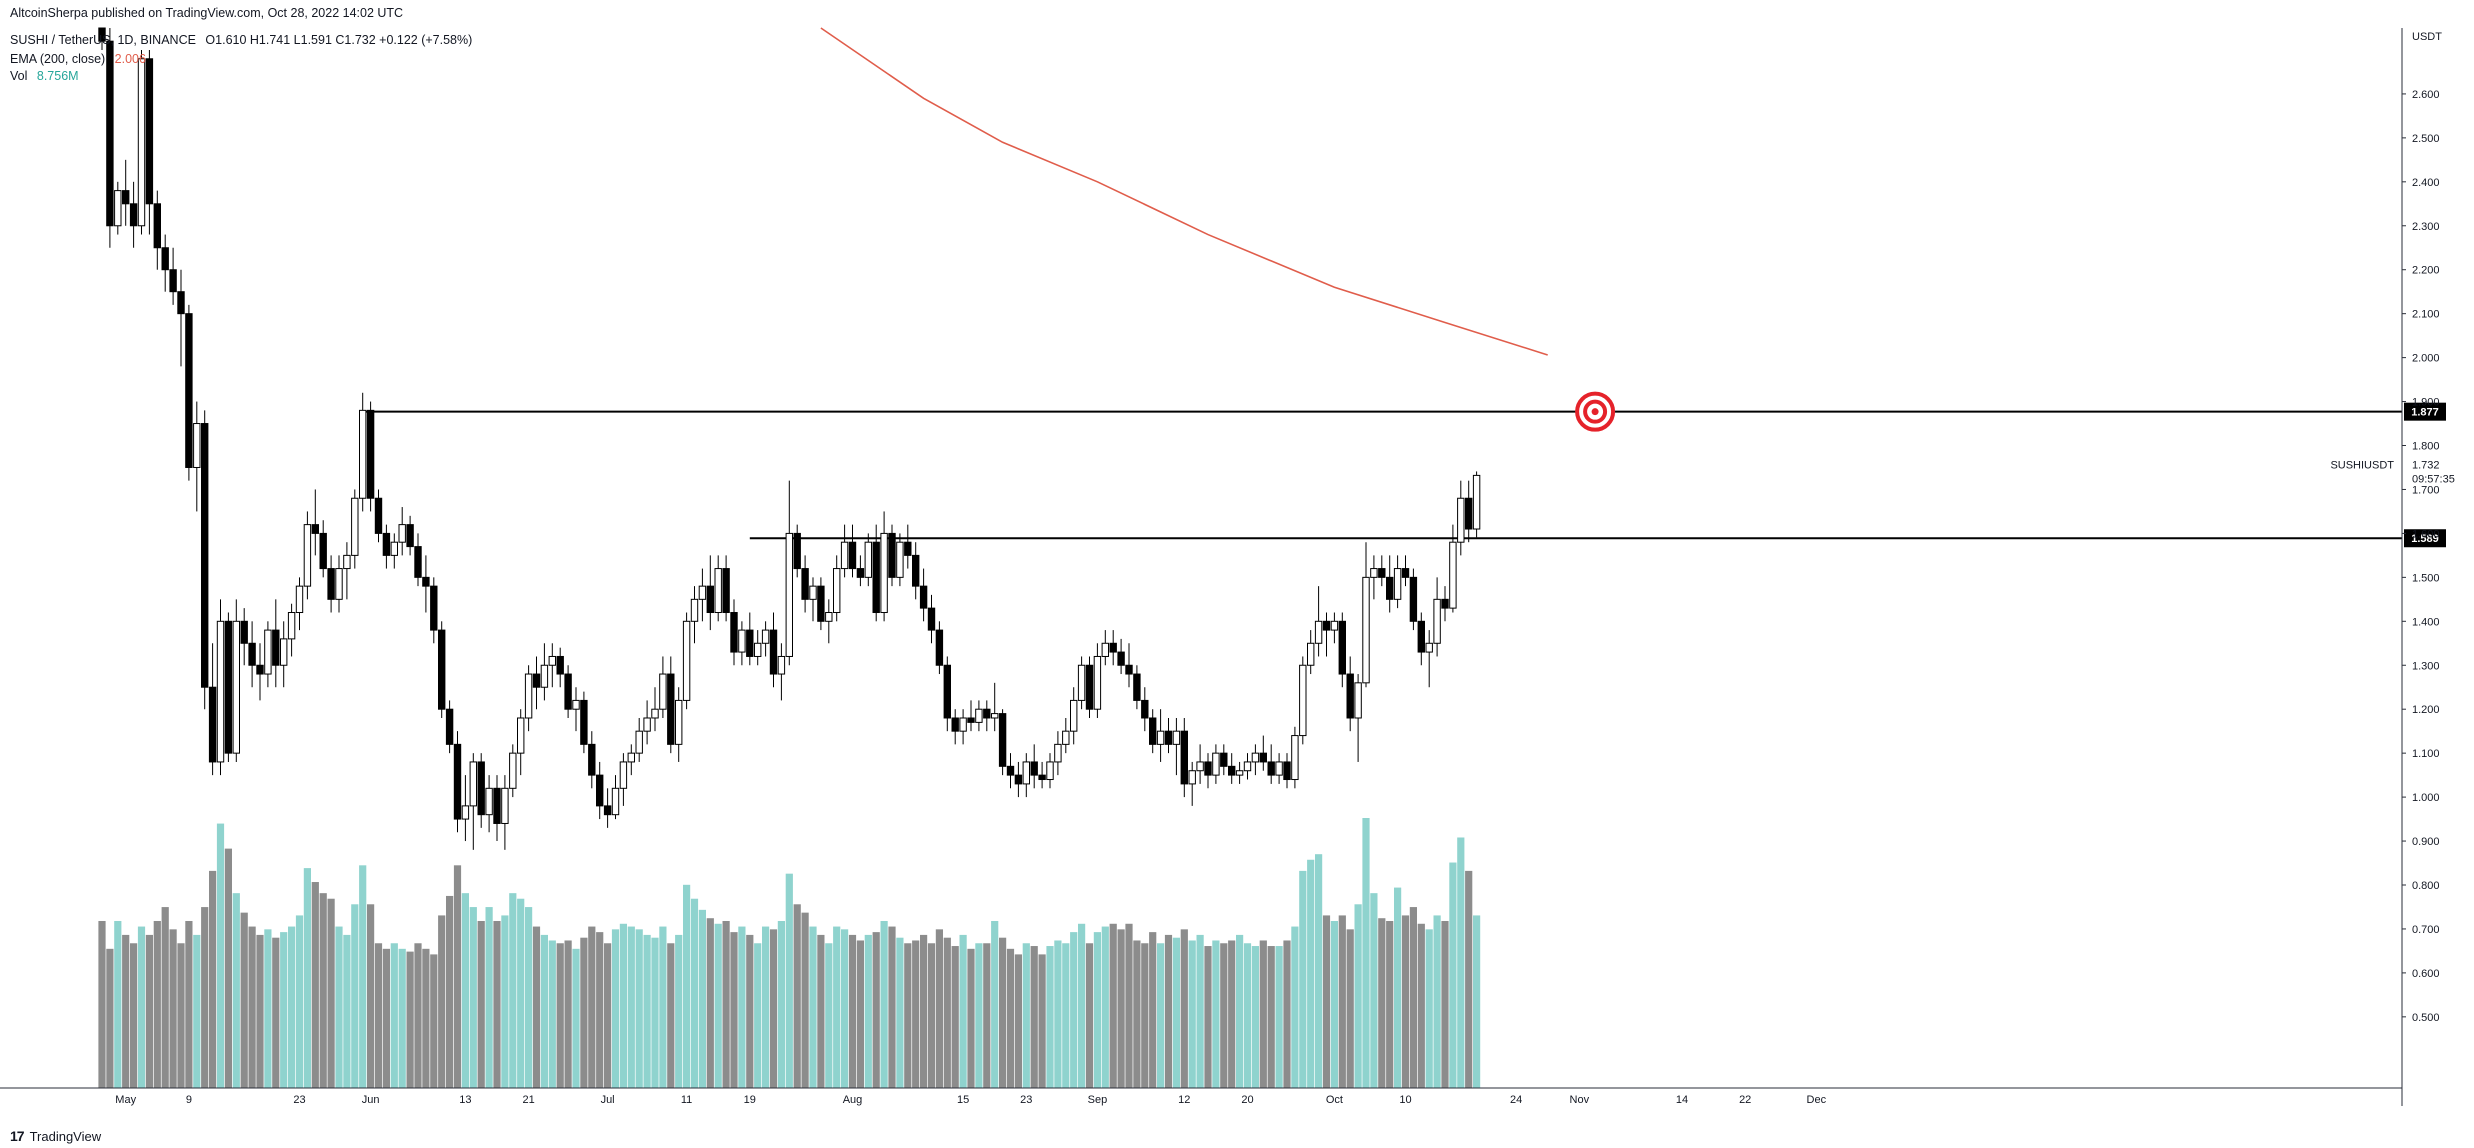  What do you see at coordinates (65, 1136) in the screenshot?
I see `tradingview-brand: TradingView` at bounding box center [65, 1136].